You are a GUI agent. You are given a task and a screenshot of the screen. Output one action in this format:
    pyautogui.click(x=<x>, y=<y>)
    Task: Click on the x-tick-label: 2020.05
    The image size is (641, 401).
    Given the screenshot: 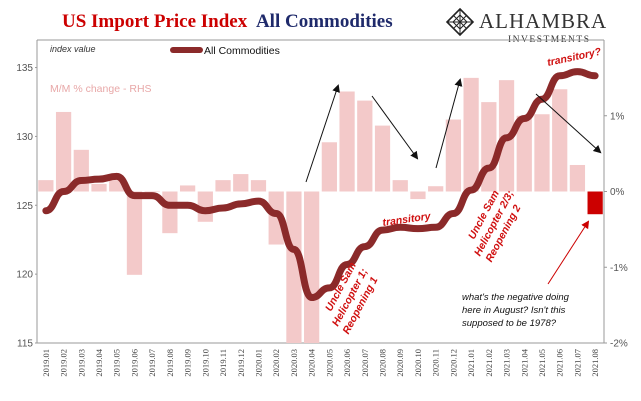 What is the action you would take?
    pyautogui.click(x=329, y=363)
    